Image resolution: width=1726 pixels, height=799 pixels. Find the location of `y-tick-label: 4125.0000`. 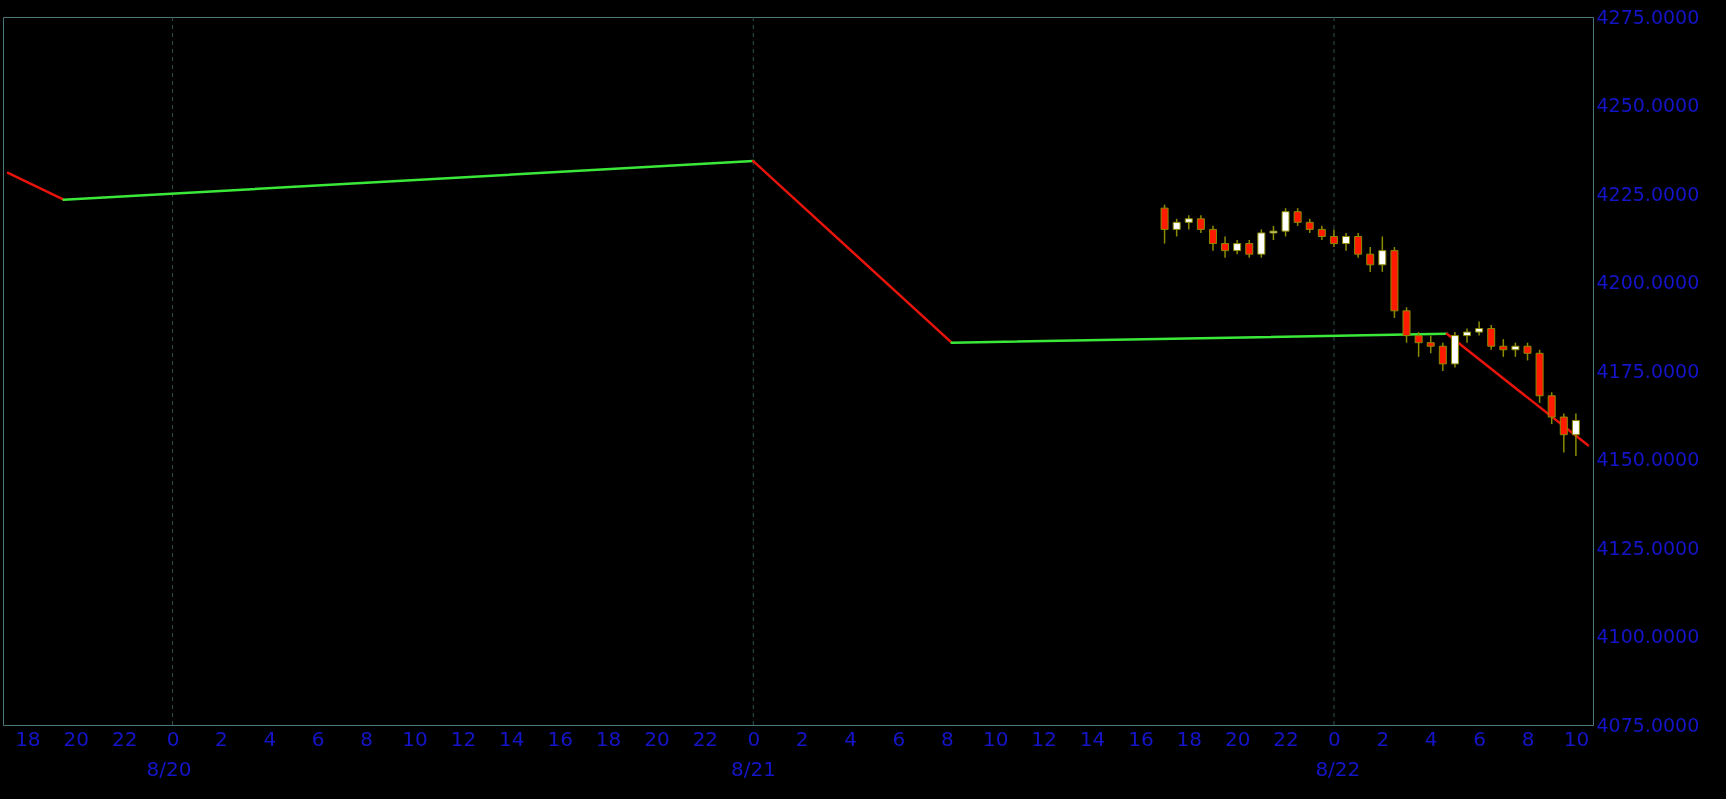

y-tick-label: 4125.0000 is located at coordinates (1648, 547).